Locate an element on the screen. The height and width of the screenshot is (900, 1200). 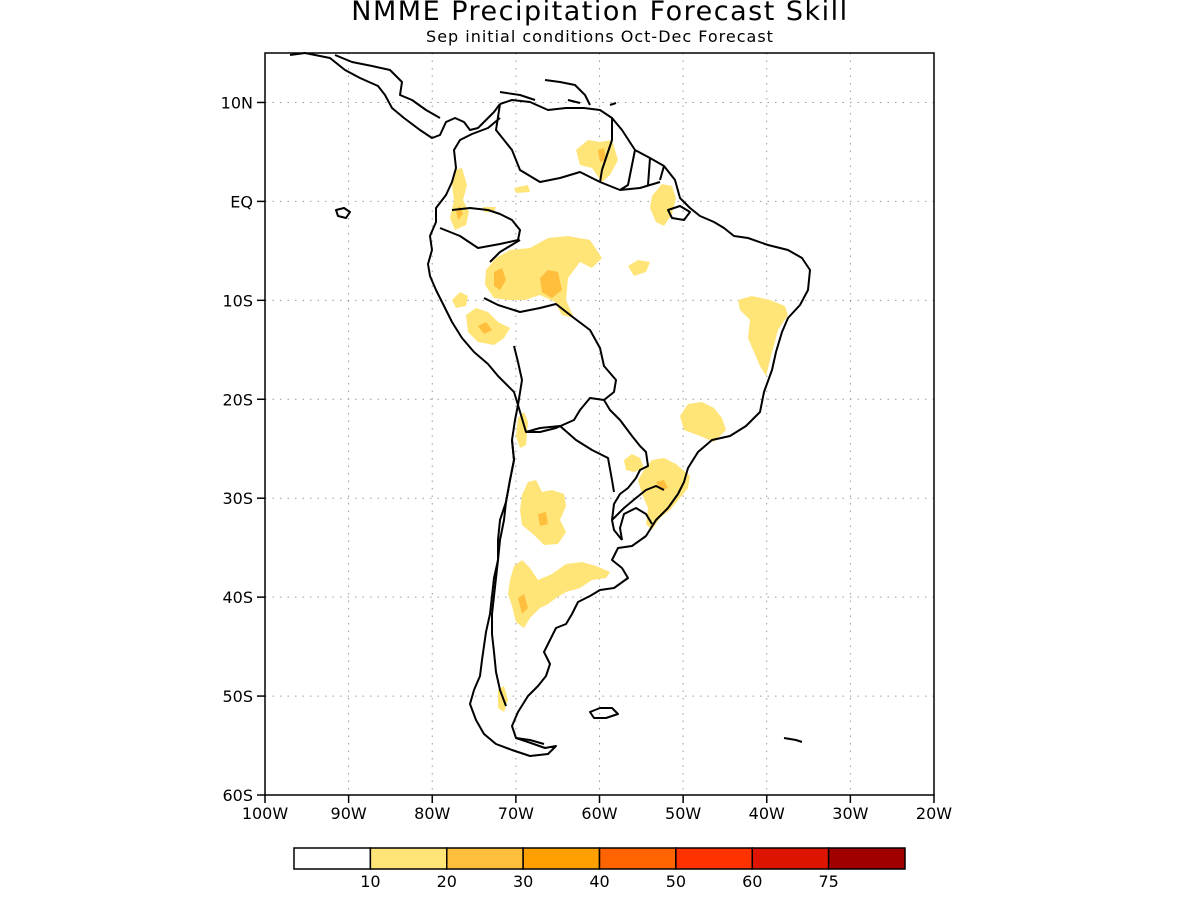
skill-core-amazon-west is located at coordinates (500, 279).